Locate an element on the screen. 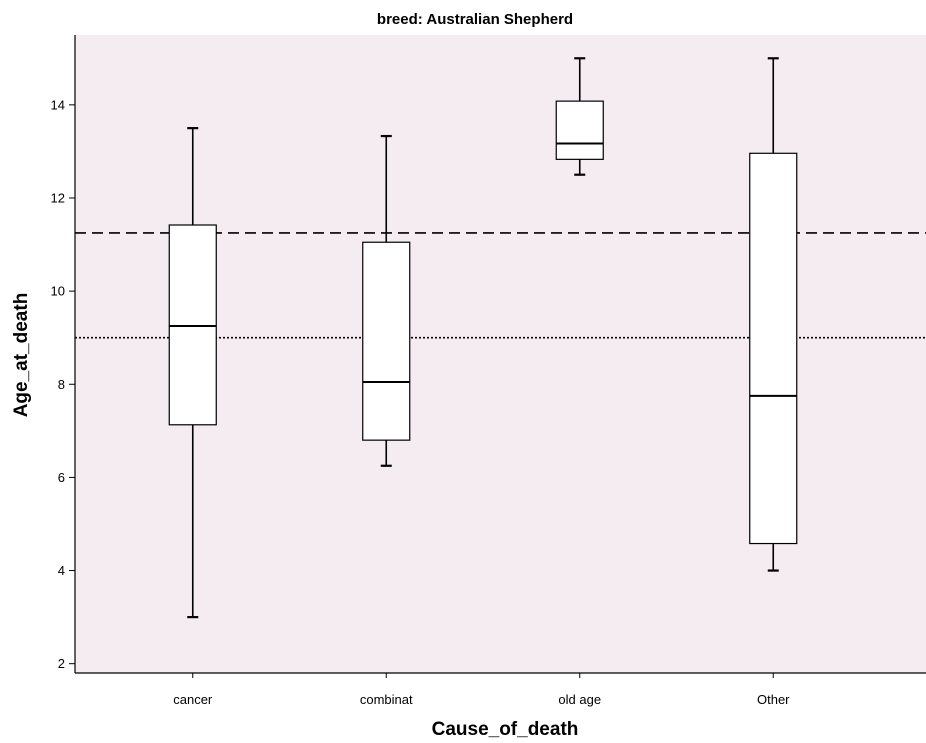  box-Other is located at coordinates (773, 314).